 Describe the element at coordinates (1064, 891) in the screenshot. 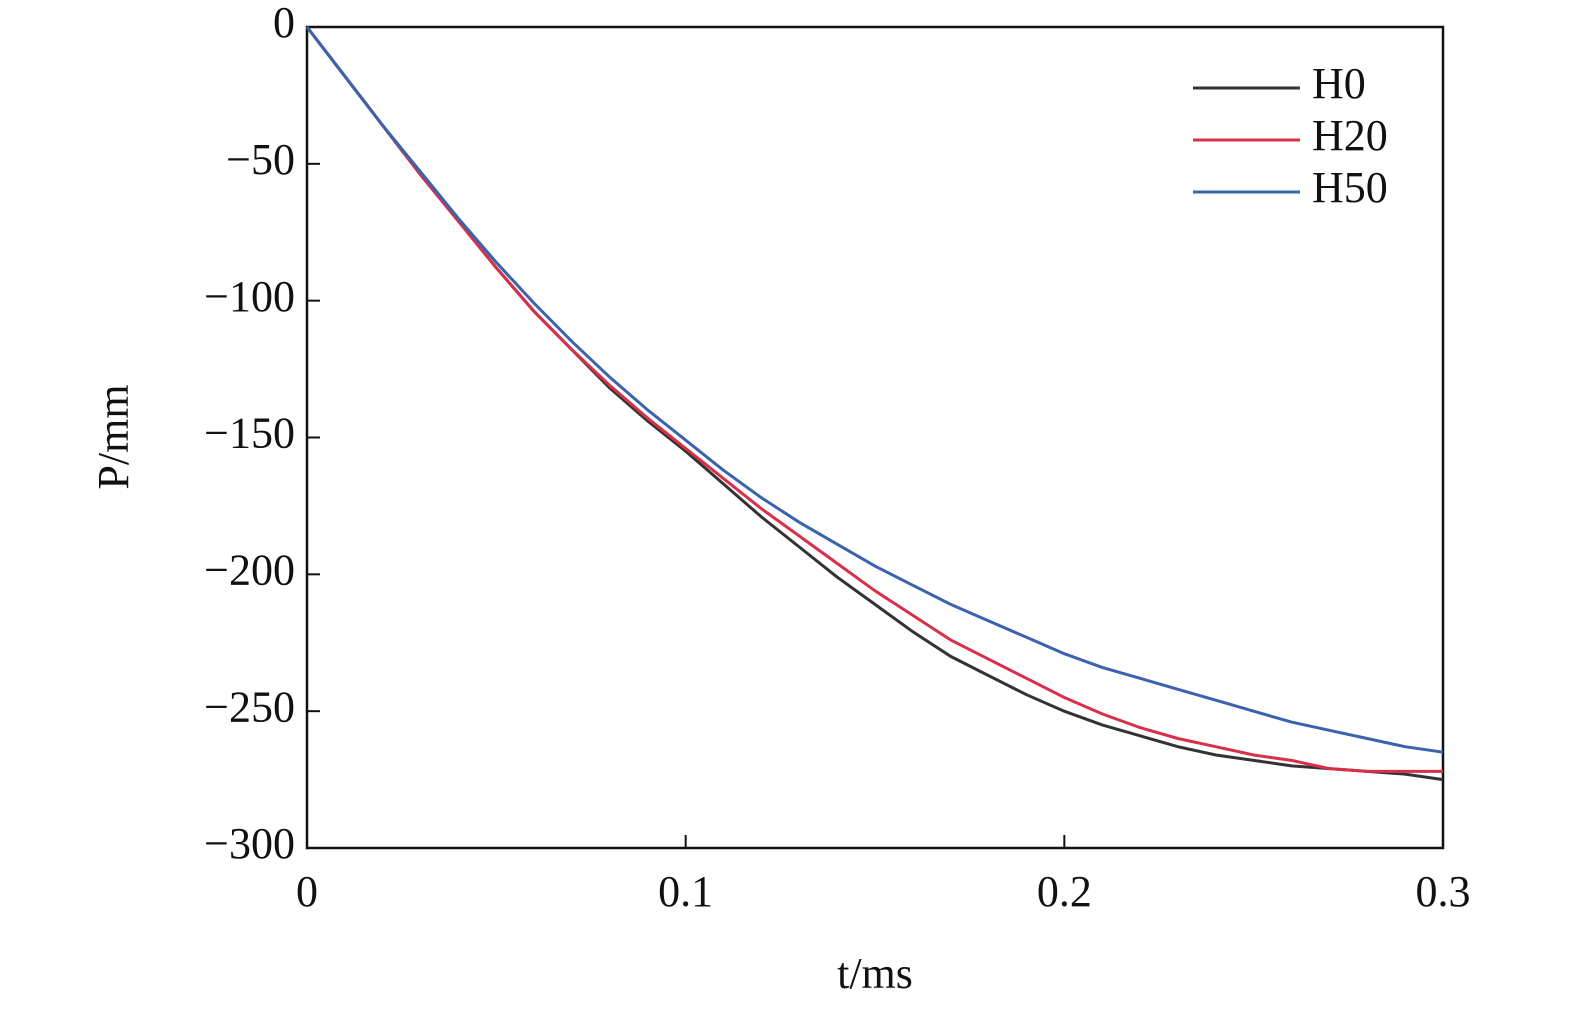

I see `x-tick-label: 0.2` at that location.